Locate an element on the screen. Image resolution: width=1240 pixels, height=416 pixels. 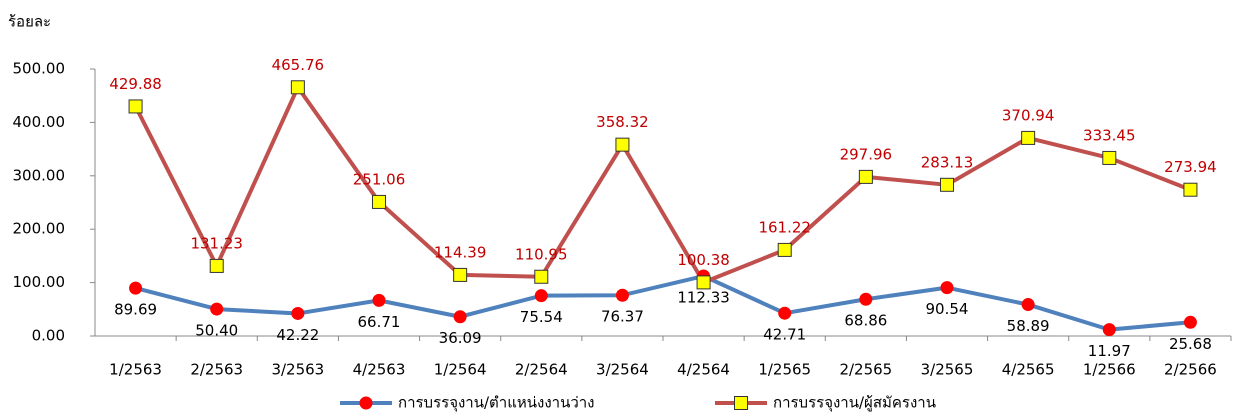
data-label: 114.39 is located at coordinates (460, 252).